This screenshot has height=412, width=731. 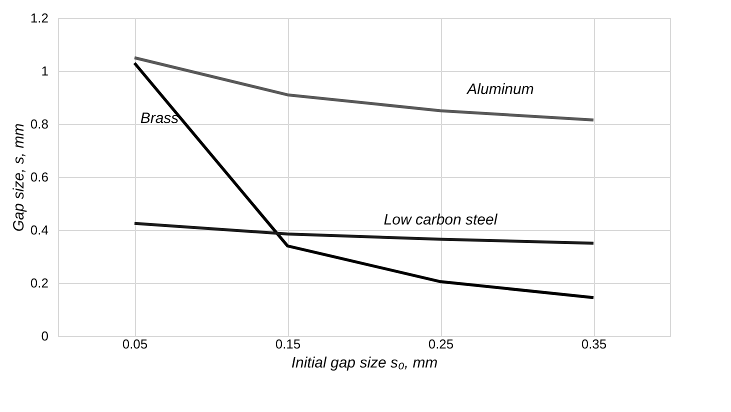 What do you see at coordinates (39, 18) in the screenshot?
I see `y-tick-label: 1.2` at bounding box center [39, 18].